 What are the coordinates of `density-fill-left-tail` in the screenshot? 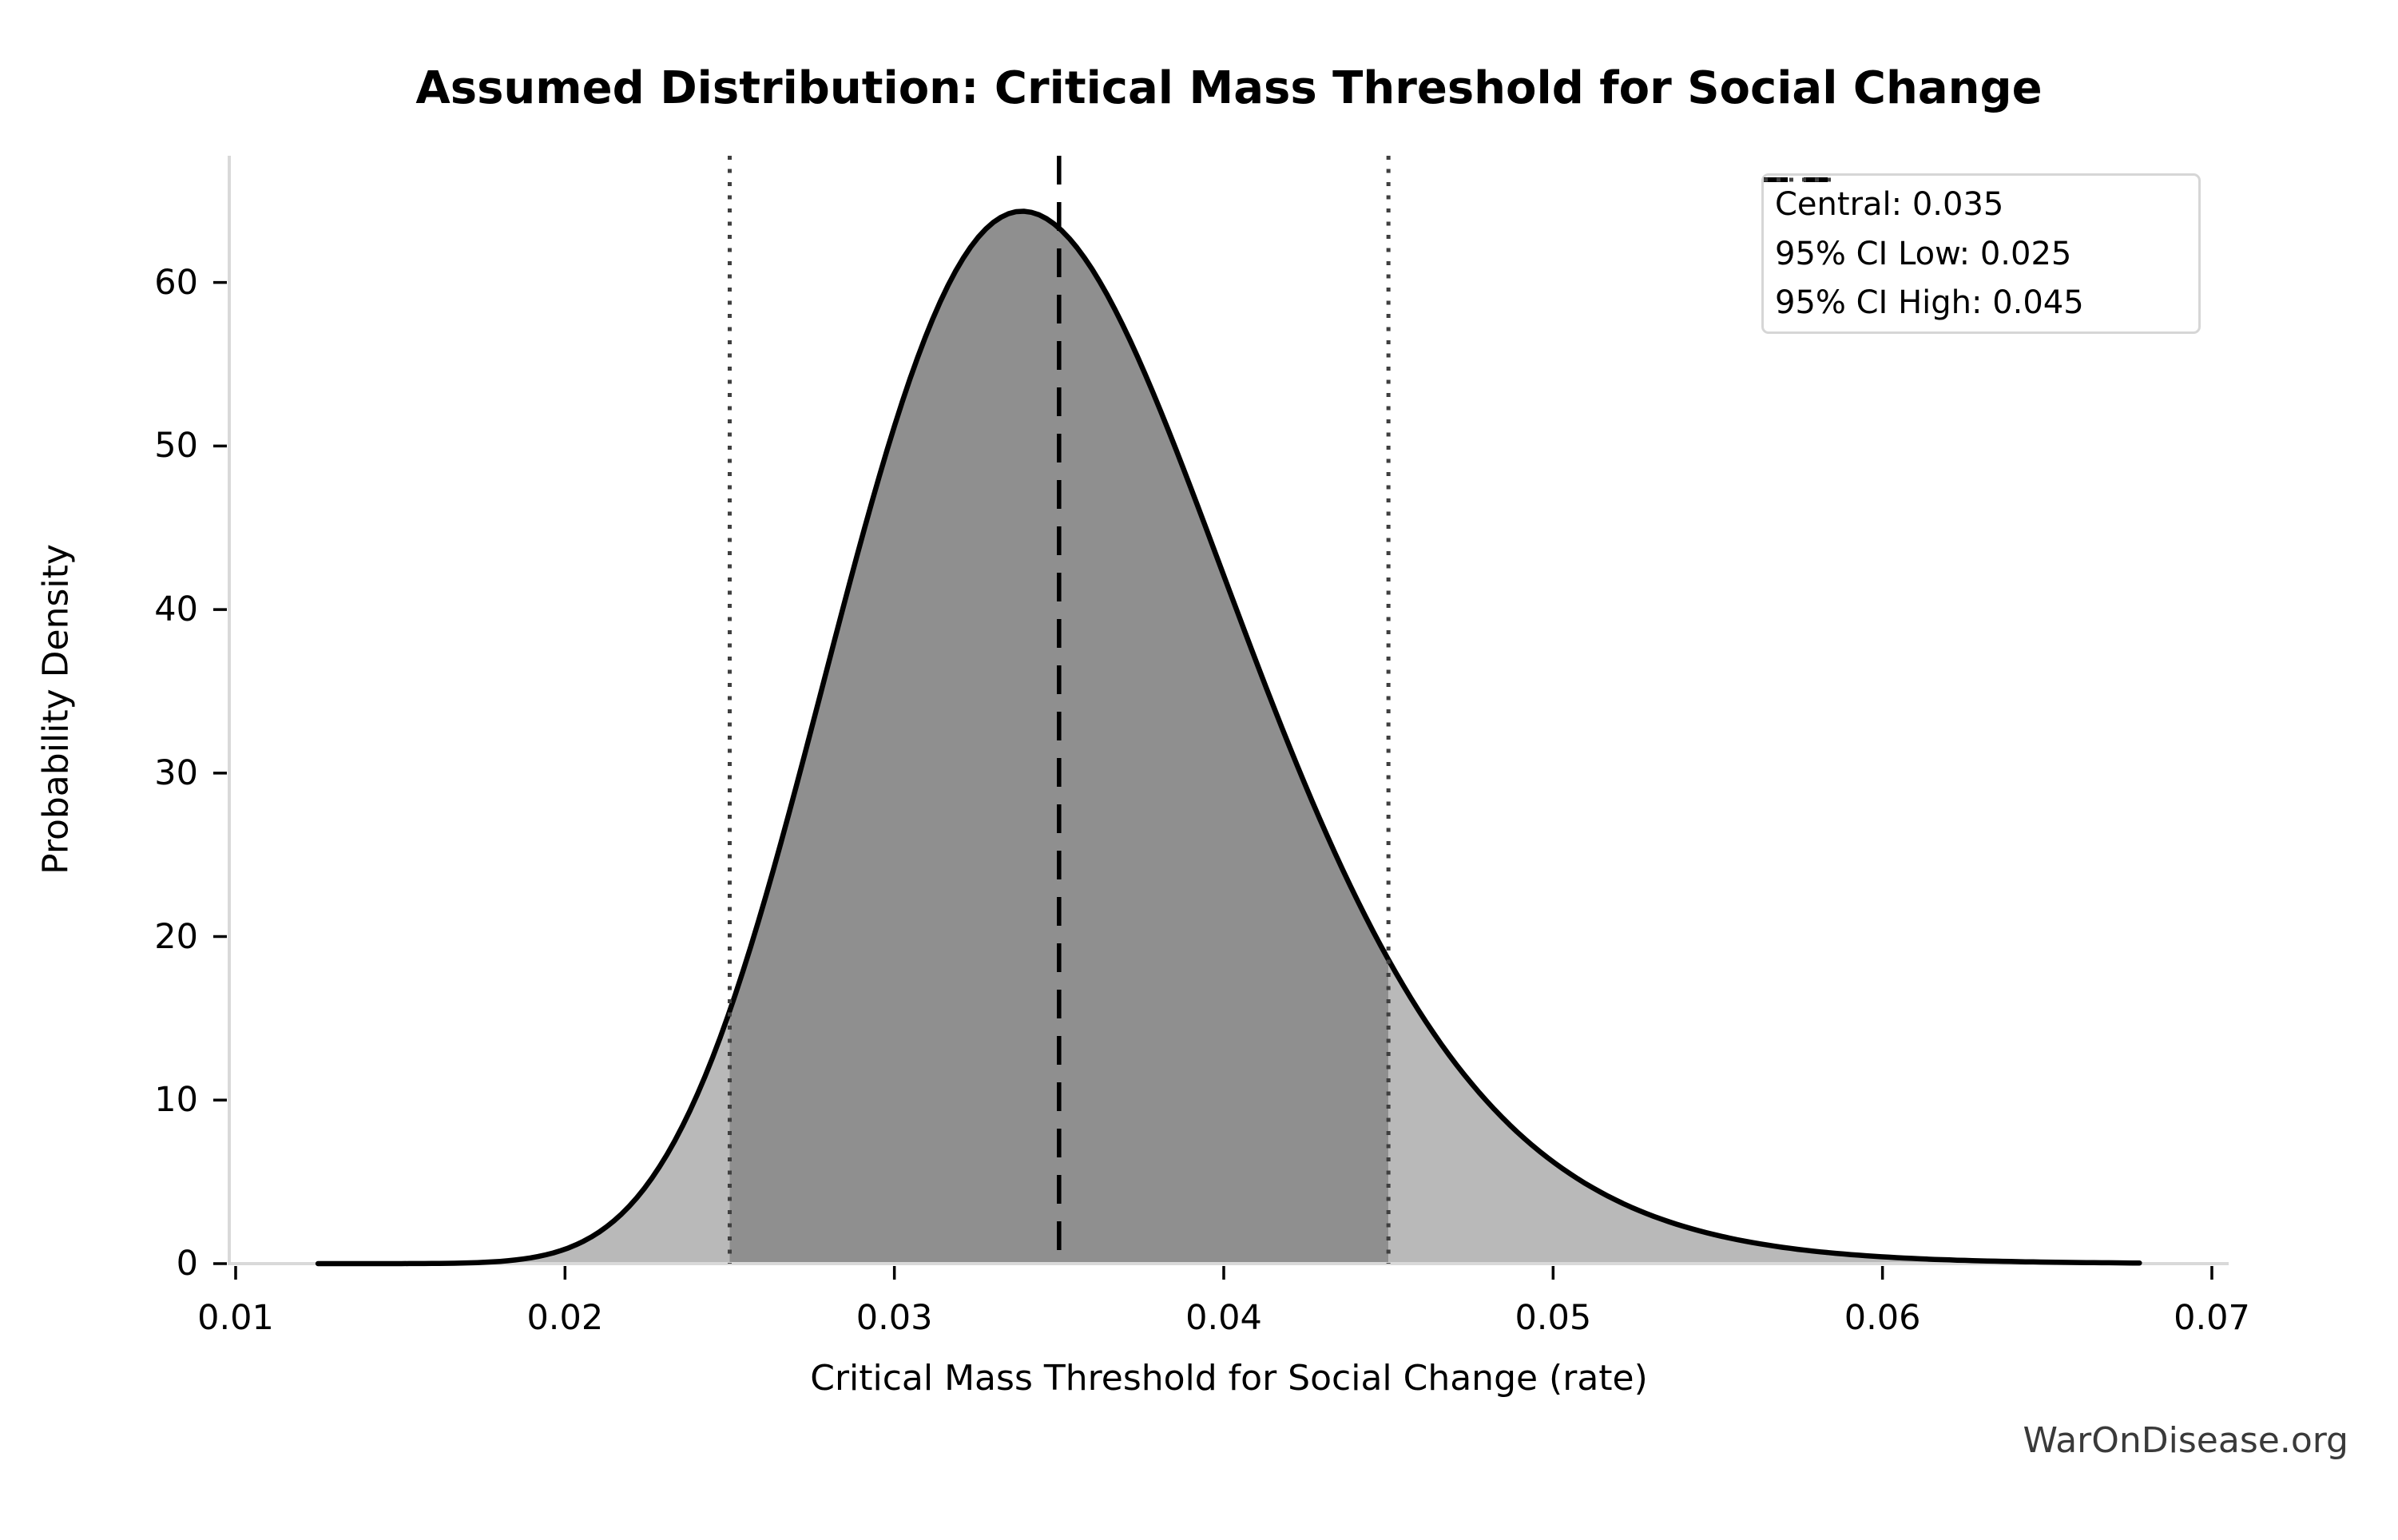 It's located at (524, 1137).